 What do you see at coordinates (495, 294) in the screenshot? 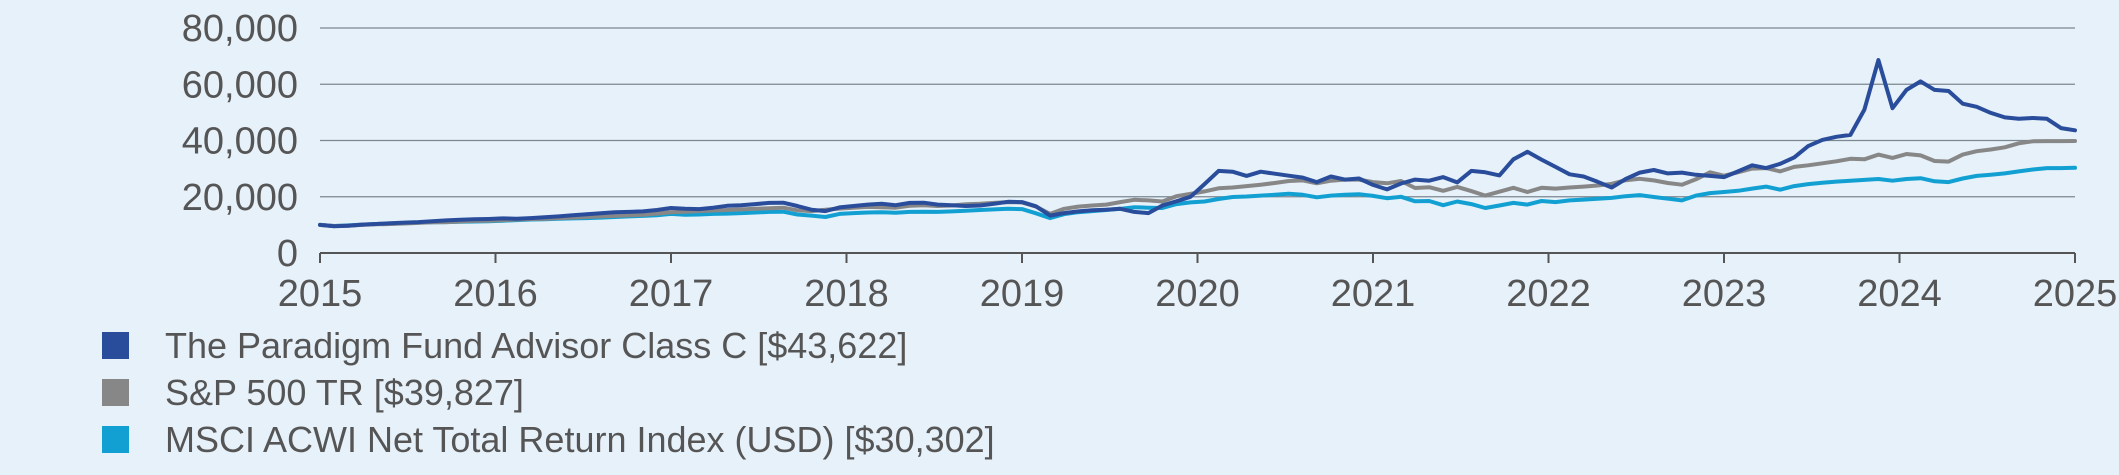
I see `x-tick-label: 2016` at bounding box center [495, 294].